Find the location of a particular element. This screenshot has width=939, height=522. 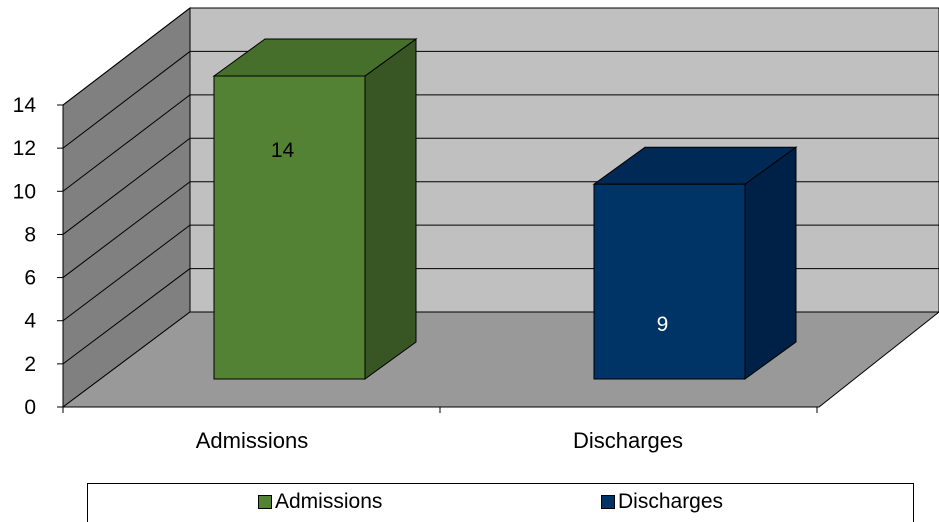

bar-discharges is located at coordinates (695, 263).